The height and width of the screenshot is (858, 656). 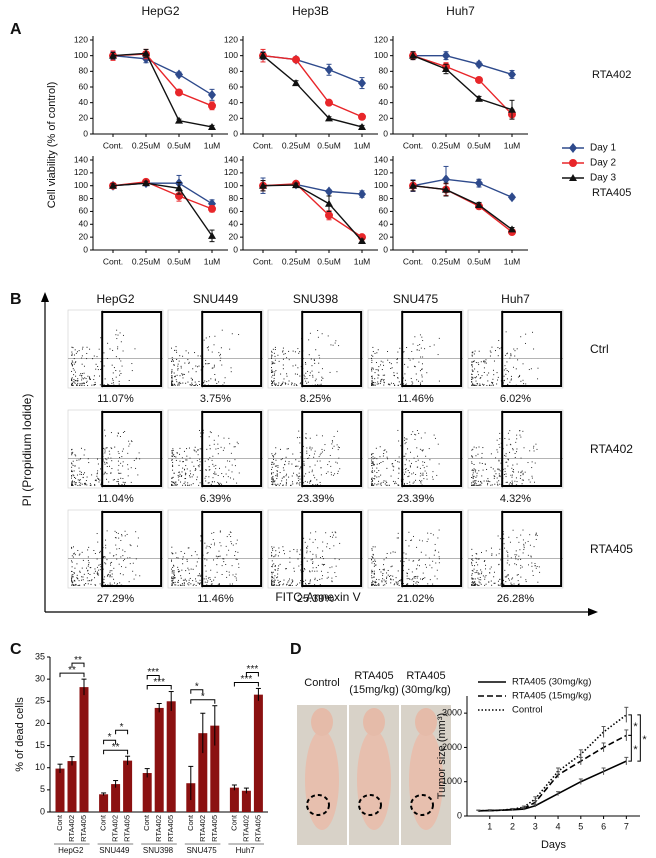 I want to click on y-tick-label: 0, so click(x=235, y=133).